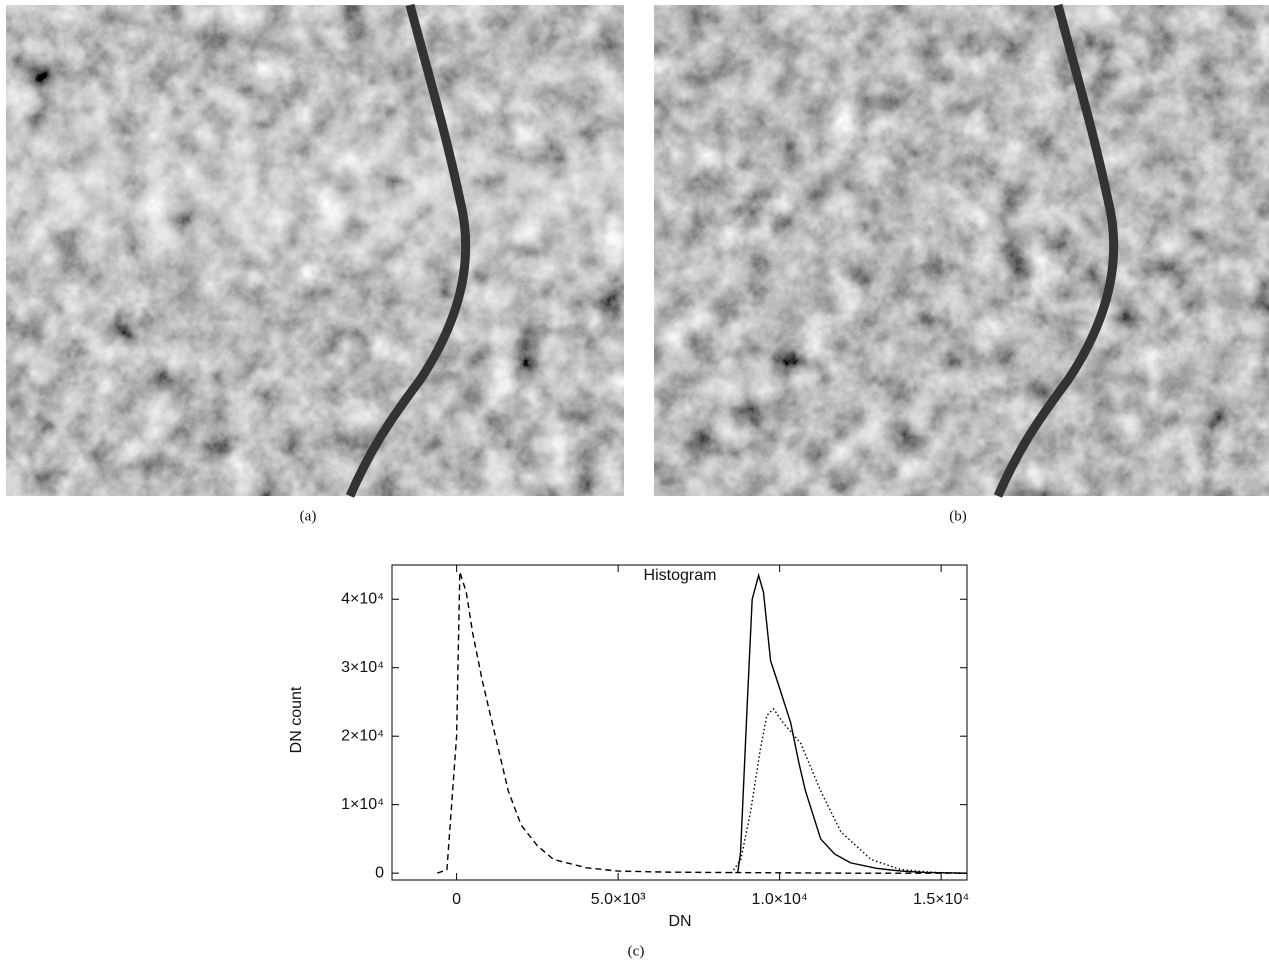 The width and height of the screenshot is (1269, 969). Describe the element at coordinates (362, 735) in the screenshot. I see `y-tick-label: 2×10⁴` at that location.